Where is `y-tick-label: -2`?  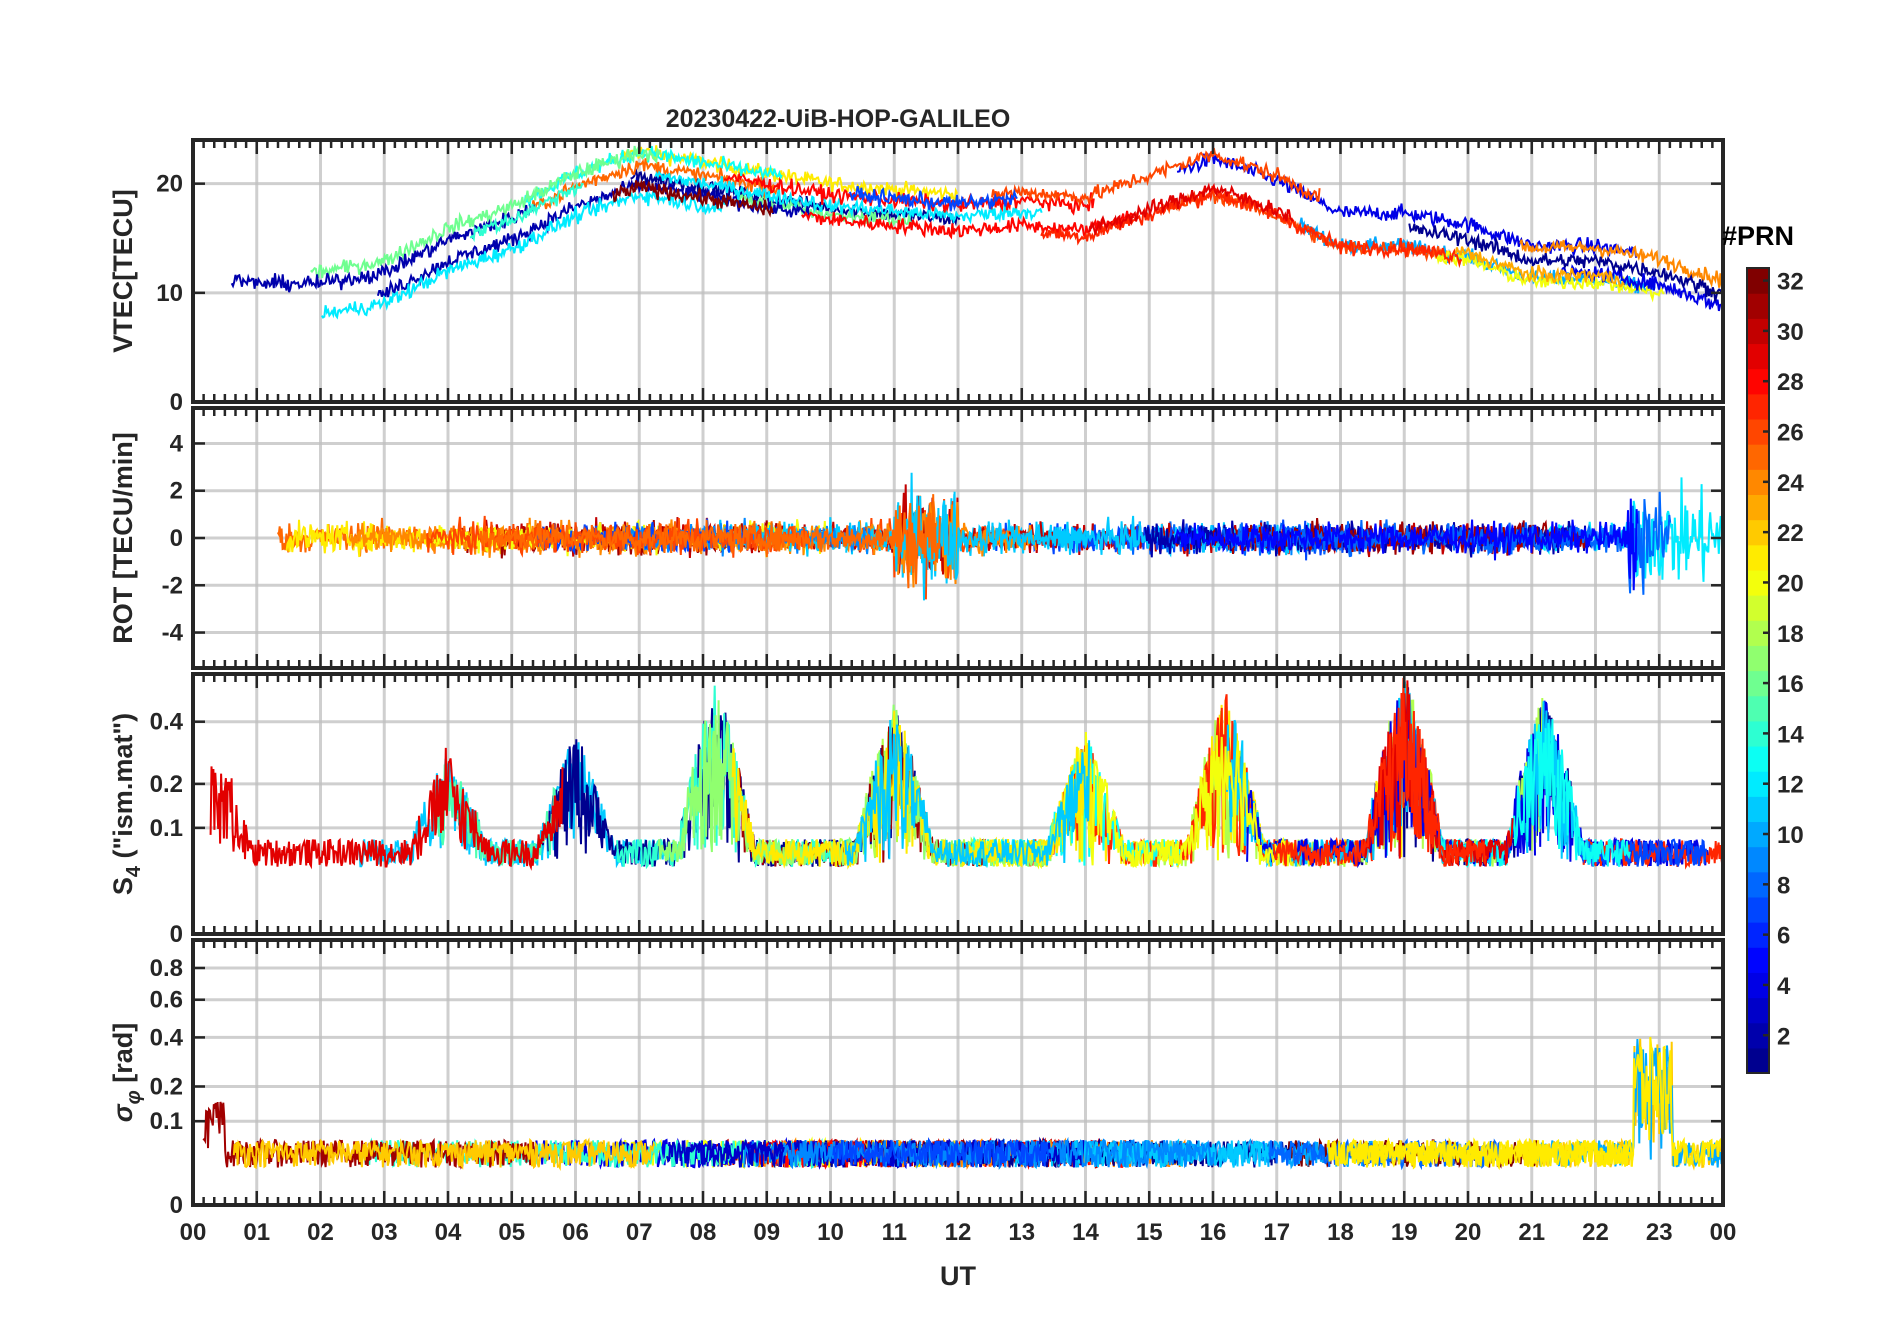
y-tick-label: -2 is located at coordinates (172, 585).